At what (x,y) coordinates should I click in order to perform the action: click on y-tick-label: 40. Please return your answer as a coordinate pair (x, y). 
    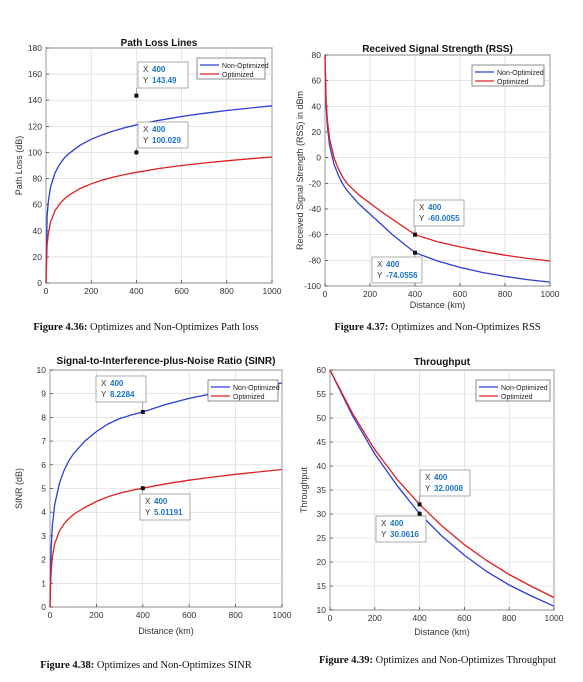
    Looking at the image, I should click on (317, 106).